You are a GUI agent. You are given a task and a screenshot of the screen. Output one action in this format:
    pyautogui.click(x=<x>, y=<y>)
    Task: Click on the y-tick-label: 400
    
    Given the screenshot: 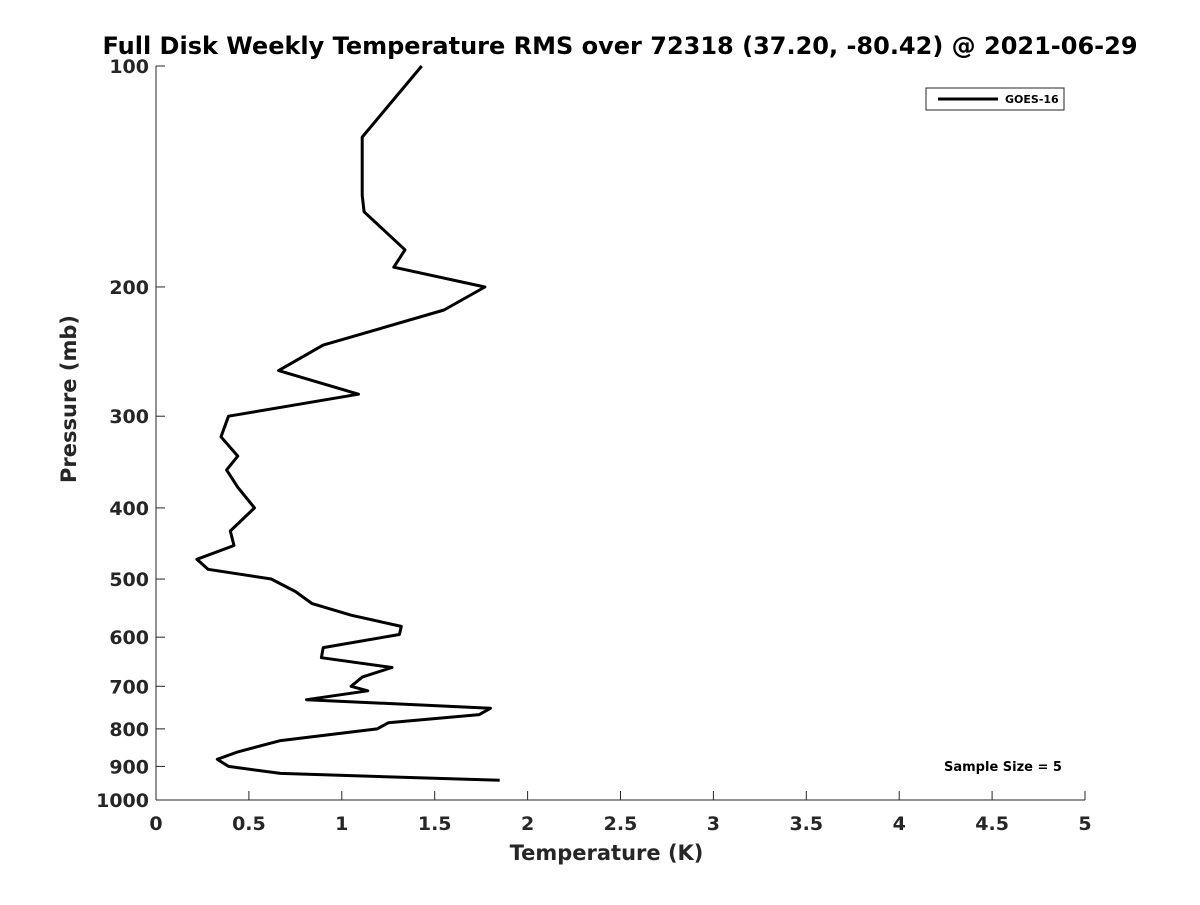 What is the action you would take?
    pyautogui.click(x=129, y=509)
    